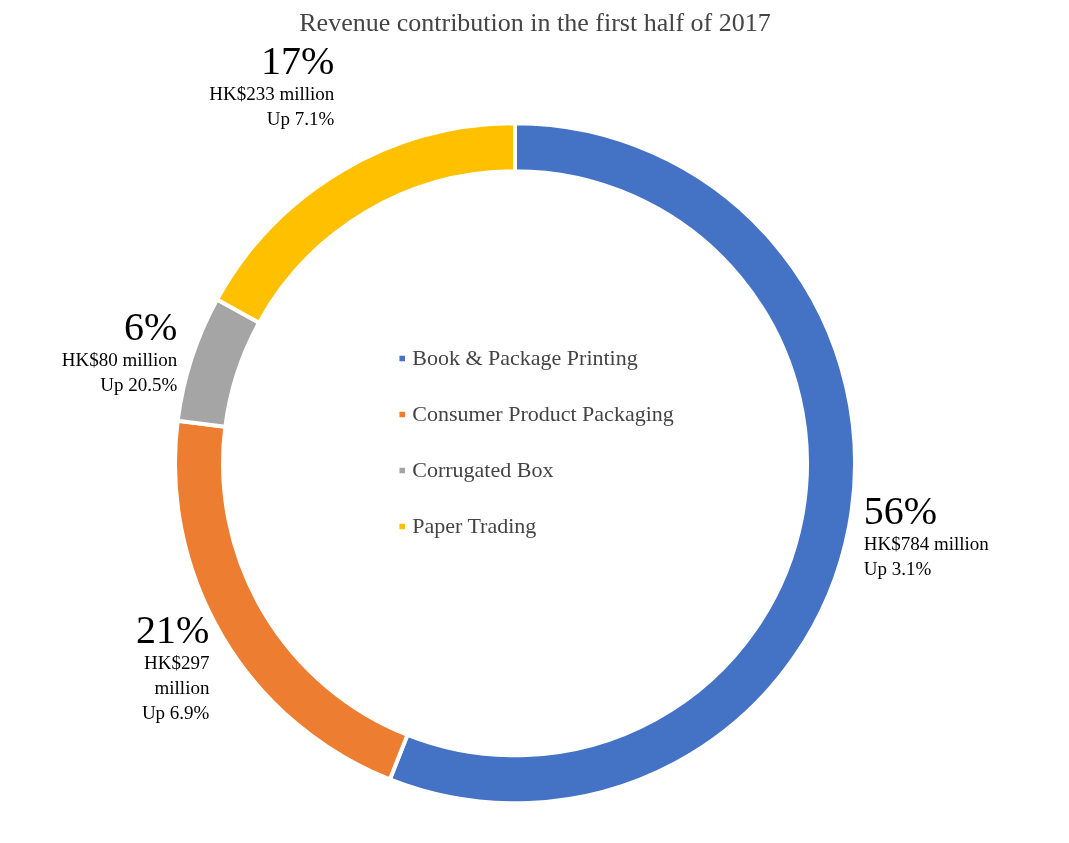 The height and width of the screenshot is (843, 1069). Describe the element at coordinates (525, 358) in the screenshot. I see `legend-label: Book & Package Printing` at that location.